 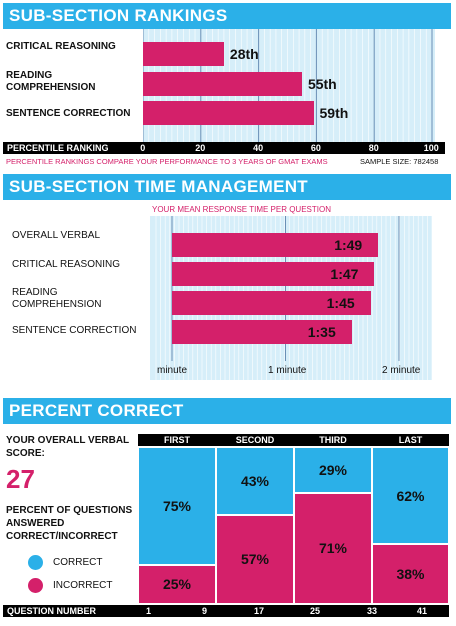 I want to click on rank-value-critical: 28th, so click(x=244, y=54).